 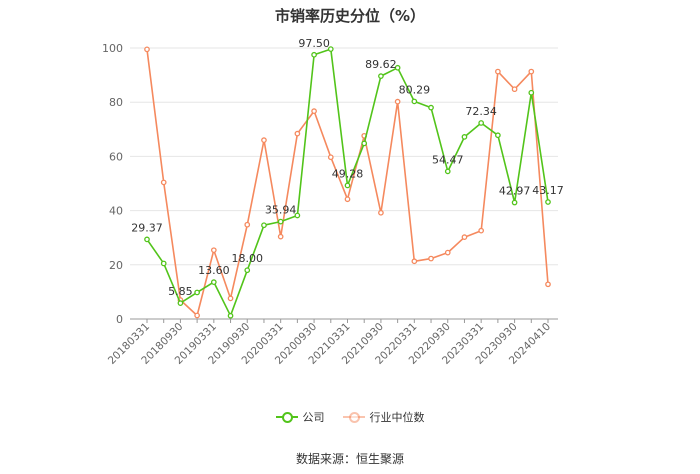 What do you see at coordinates (314, 43) in the screenshot?
I see `data-label: 97.50` at bounding box center [314, 43].